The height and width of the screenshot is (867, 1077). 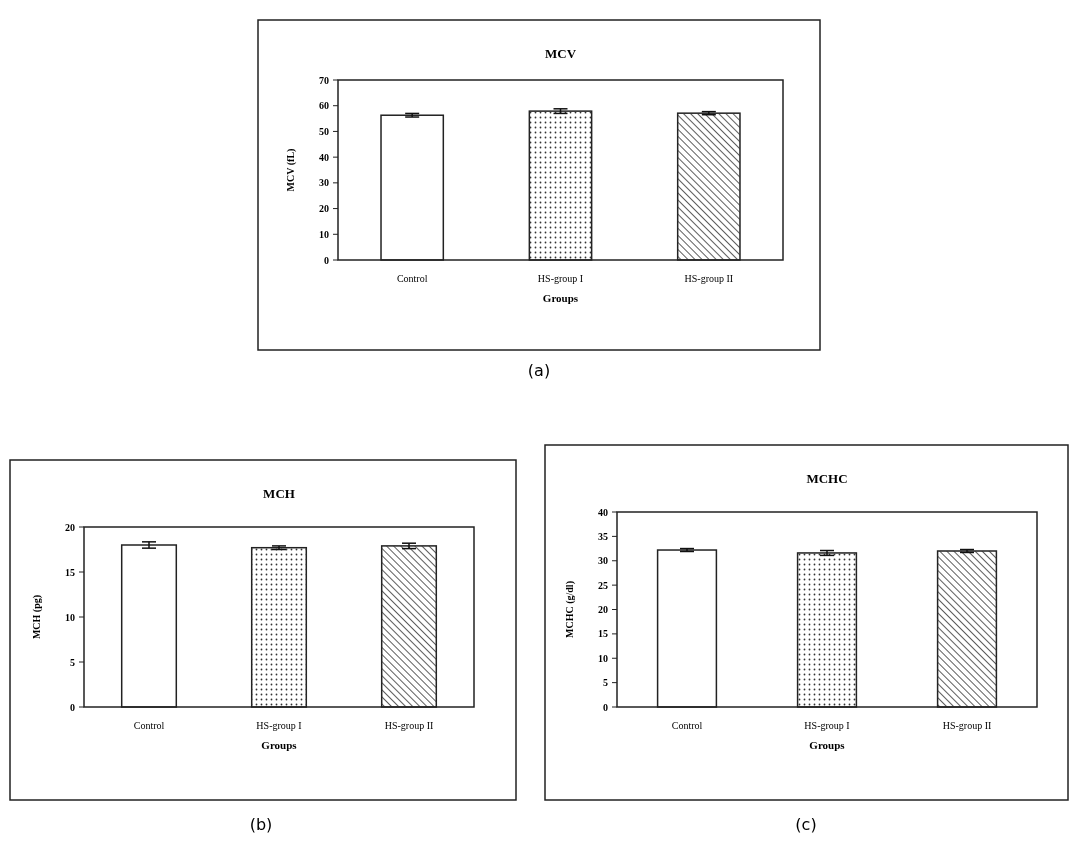 What do you see at coordinates (37, 617) in the screenshot?
I see `y-axis-title: MCH (pg)` at bounding box center [37, 617].